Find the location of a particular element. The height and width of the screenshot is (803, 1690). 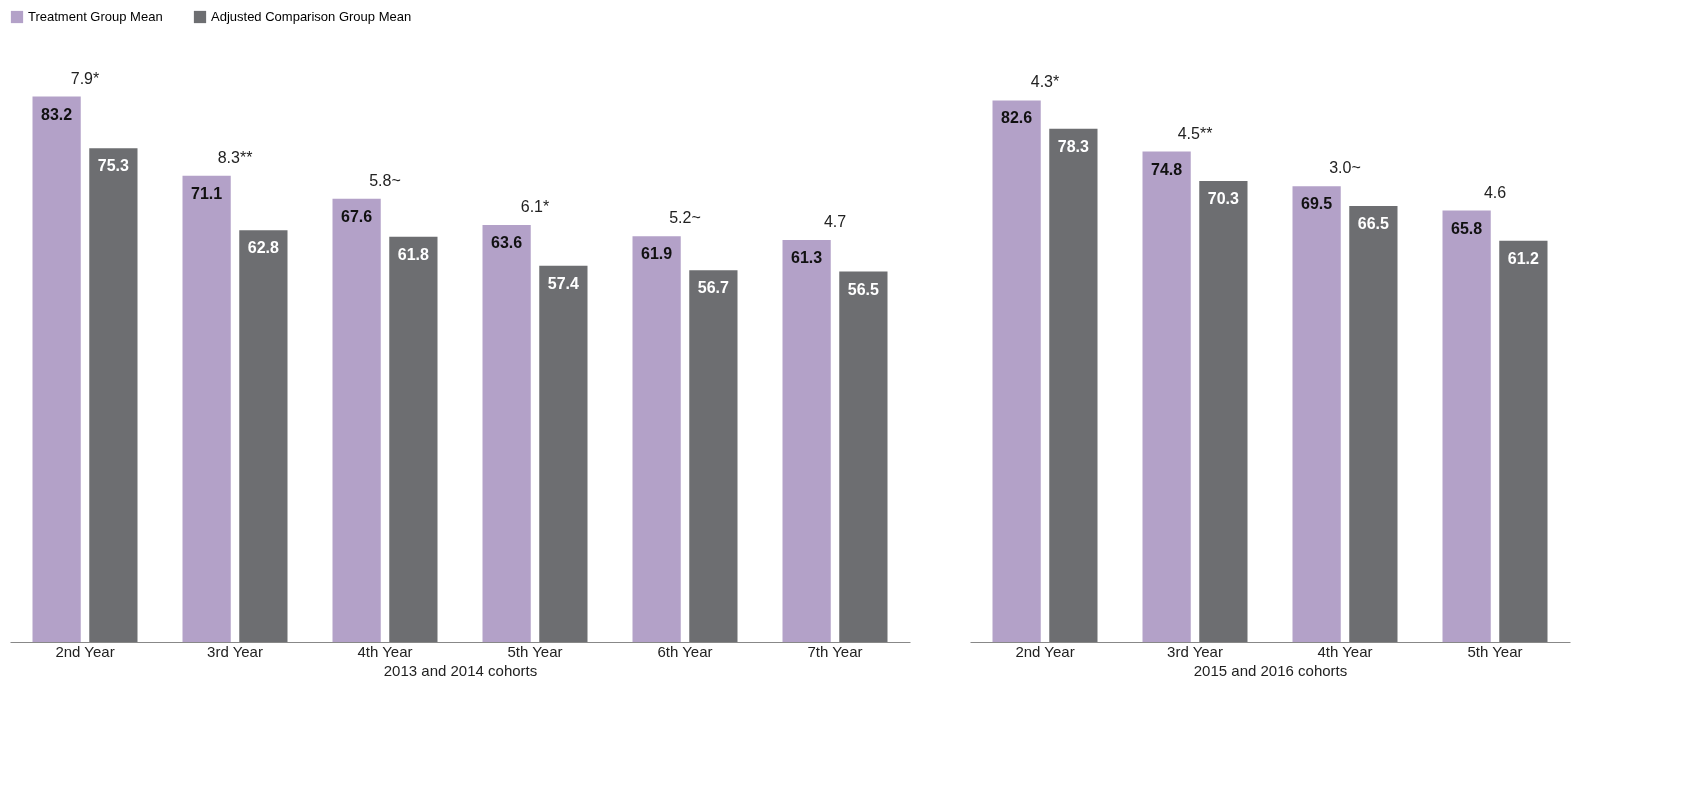

data-label: 83.2 is located at coordinates (57, 114).